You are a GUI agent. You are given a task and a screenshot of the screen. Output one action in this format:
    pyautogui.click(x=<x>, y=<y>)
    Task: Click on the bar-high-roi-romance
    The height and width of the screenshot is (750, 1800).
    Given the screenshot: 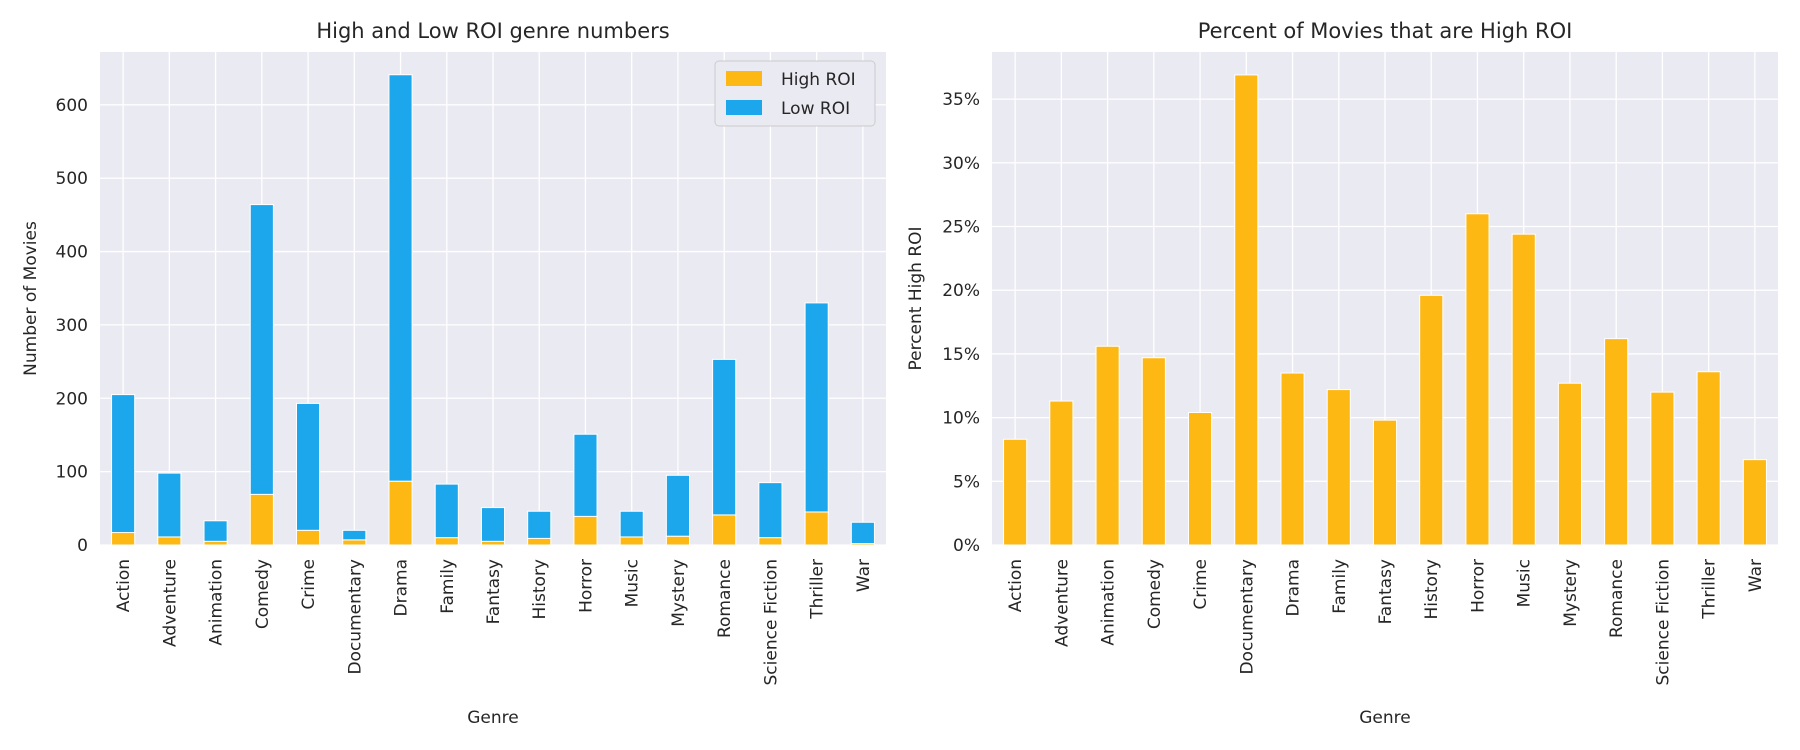 What is the action you would take?
    pyautogui.click(x=724, y=530)
    